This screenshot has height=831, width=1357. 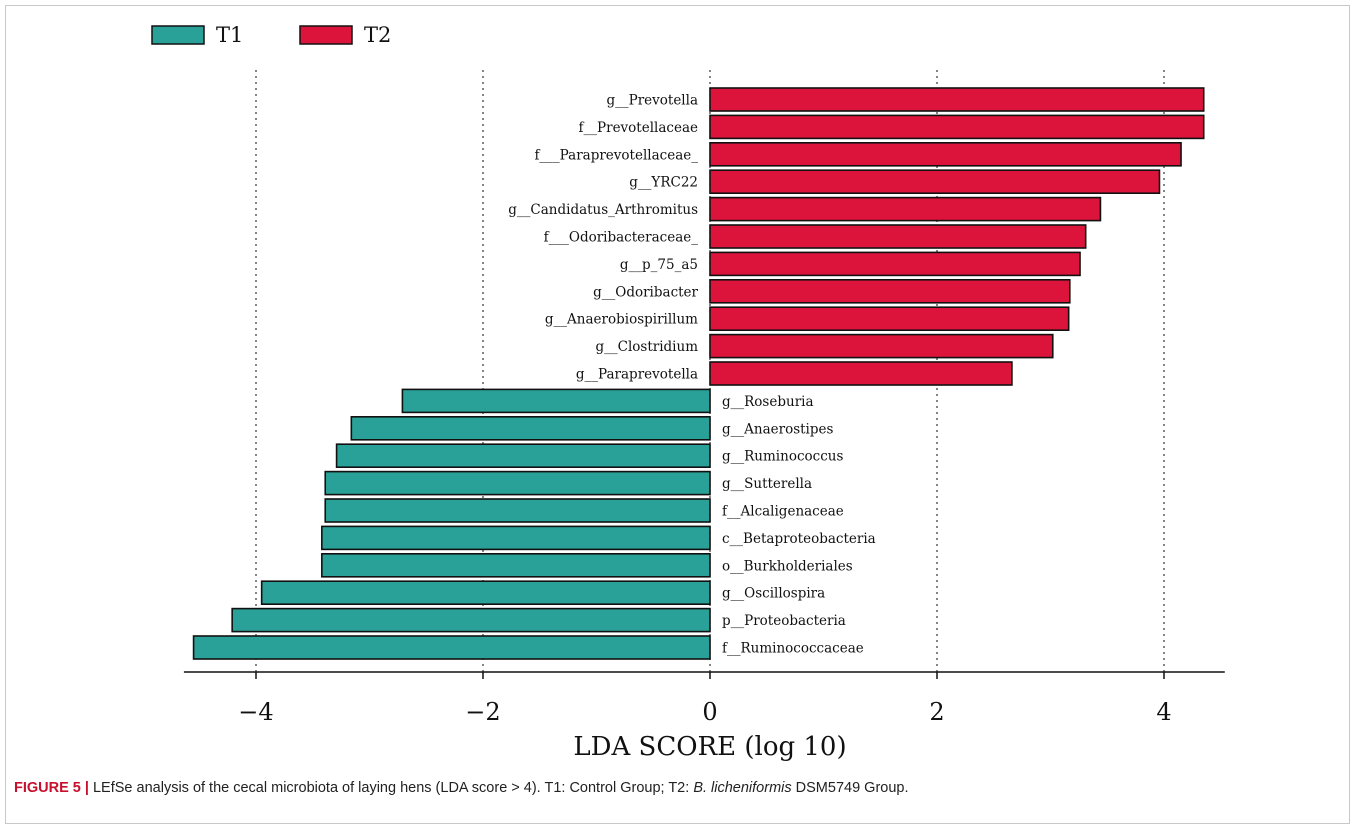 What do you see at coordinates (773, 594) in the screenshot?
I see `bar-label: g__Oscillospira` at bounding box center [773, 594].